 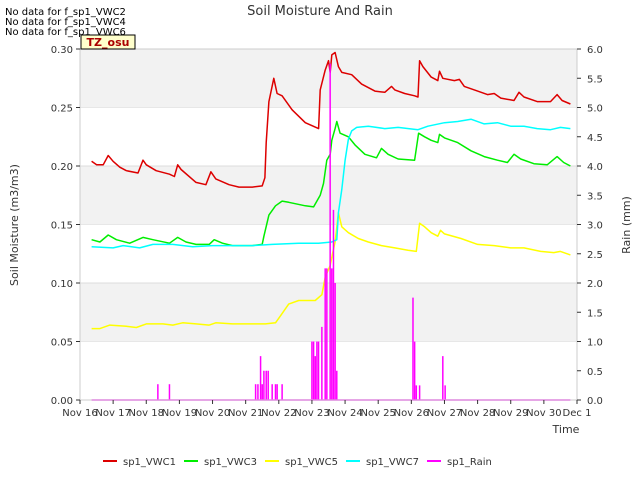 I want to click on legend-label-sp1_Rain: sp1_Rain, so click(x=469, y=462).